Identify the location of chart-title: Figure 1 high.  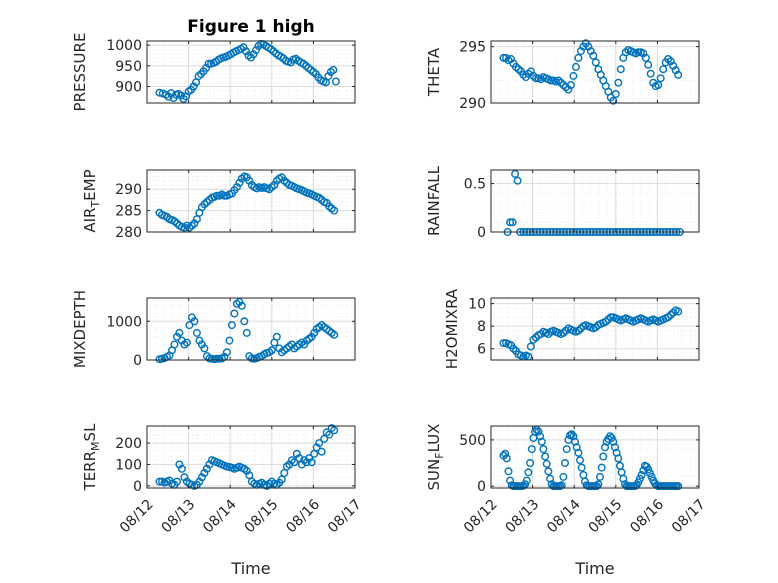
(251, 27).